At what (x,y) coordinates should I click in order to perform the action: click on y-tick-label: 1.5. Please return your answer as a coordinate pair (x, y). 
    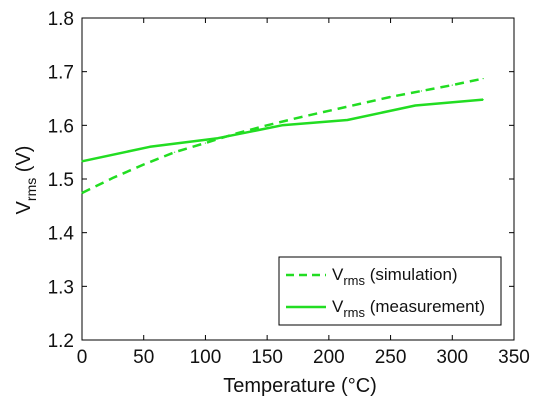
    Looking at the image, I should click on (61, 180).